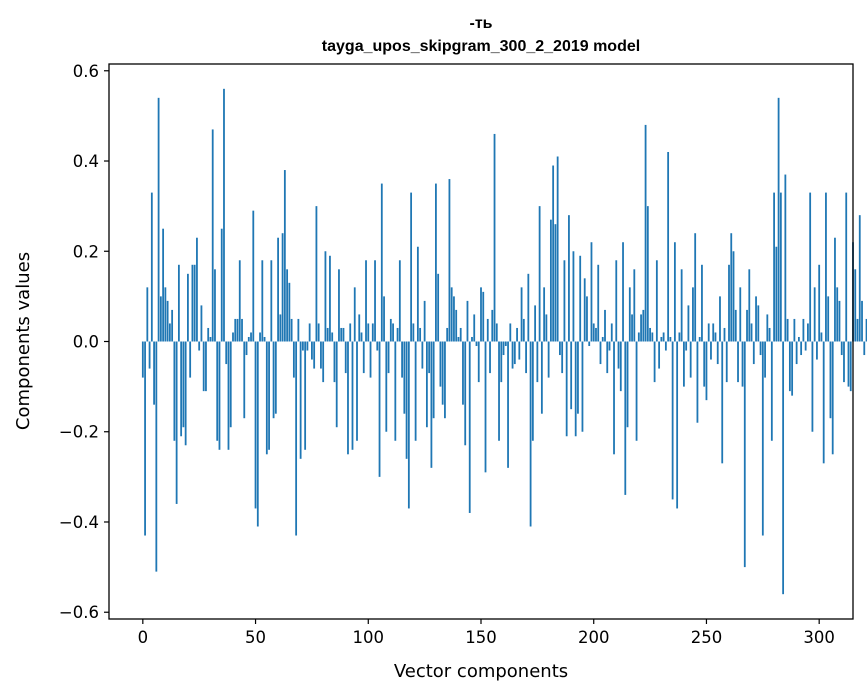 This screenshot has height=696, width=867. Describe the element at coordinates (369, 637) in the screenshot. I see `x-tick-label: 100` at that location.